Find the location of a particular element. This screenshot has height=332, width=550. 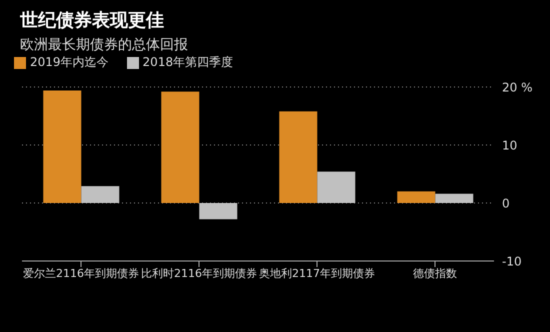

chart-title: 世纪债券表现更佳 is located at coordinates (92, 20).